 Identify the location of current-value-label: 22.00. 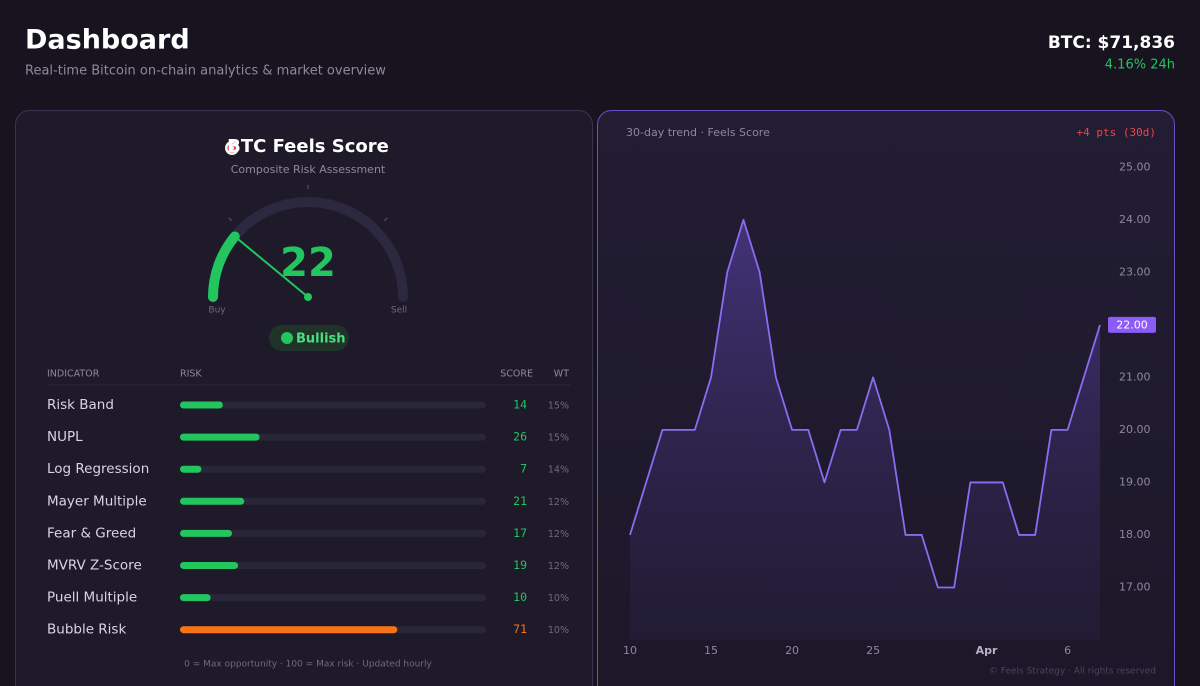
(1132, 324).